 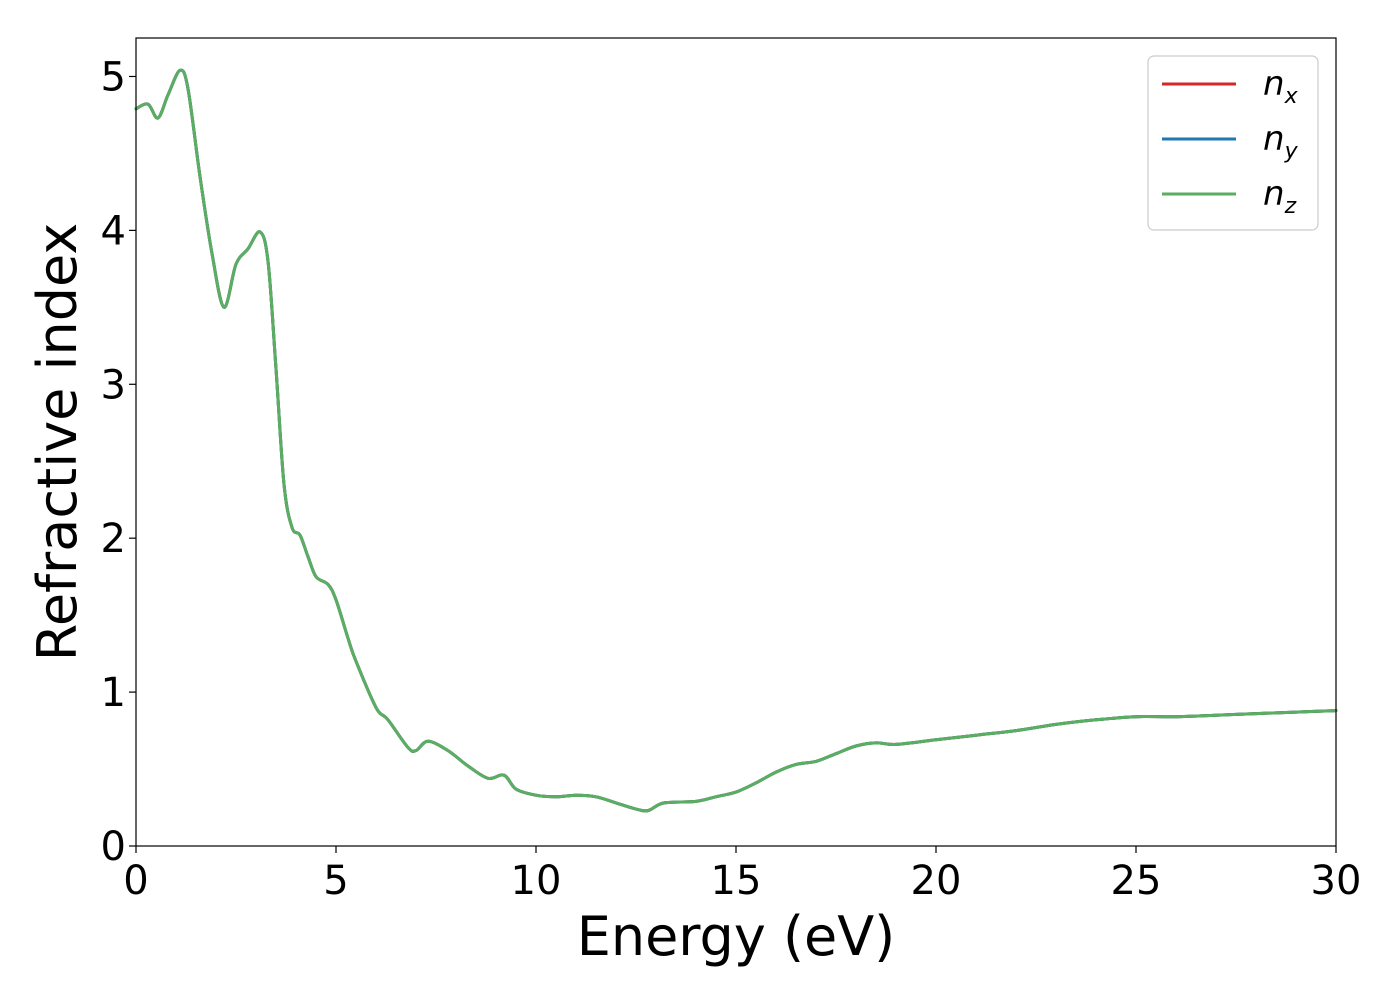 What do you see at coordinates (1281, 86) in the screenshot?
I see `legend-label-nx: nx` at bounding box center [1281, 86].